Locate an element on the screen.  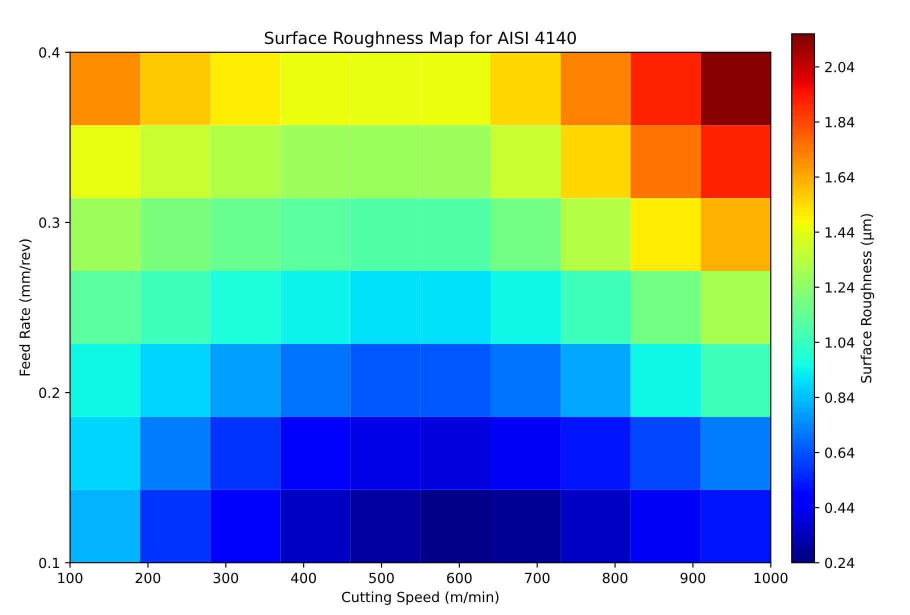
x-tick-label: 500 is located at coordinates (381, 578).